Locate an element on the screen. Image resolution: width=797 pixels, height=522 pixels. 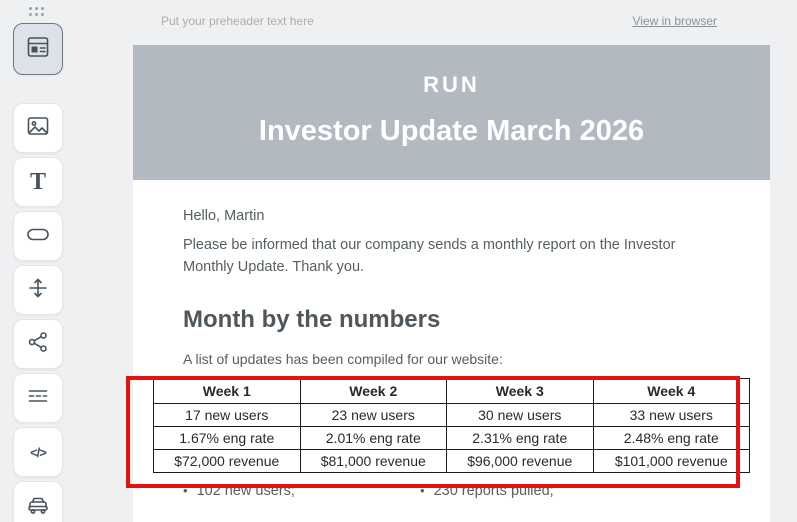
spacer-block-button is located at coordinates (38, 290).